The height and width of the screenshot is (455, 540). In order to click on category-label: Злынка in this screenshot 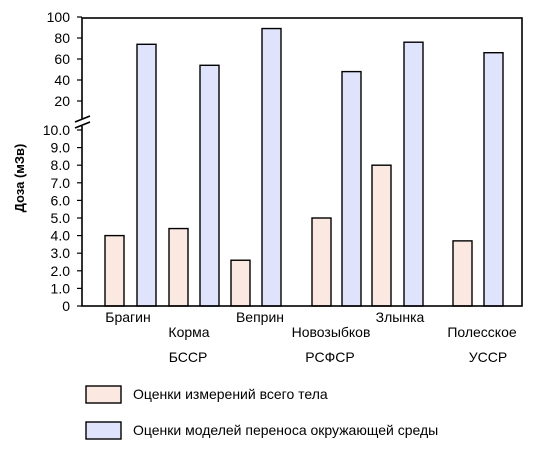, I will do `click(400, 317)`.